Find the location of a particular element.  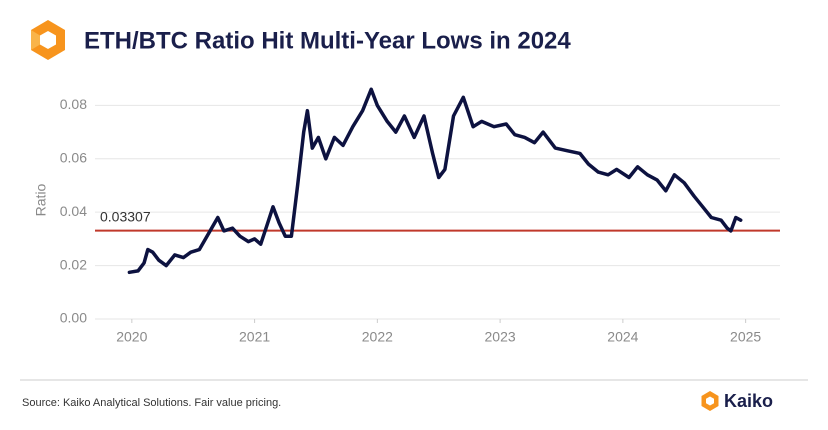

brand-name: Kaiko is located at coordinates (748, 401).